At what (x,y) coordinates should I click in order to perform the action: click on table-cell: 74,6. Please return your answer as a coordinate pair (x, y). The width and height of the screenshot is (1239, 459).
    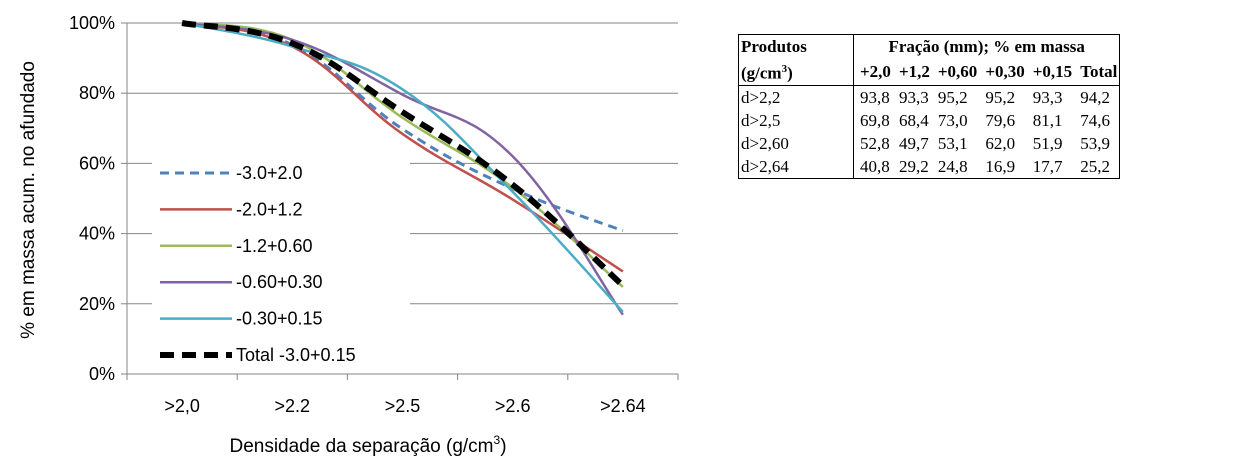
    Looking at the image, I should click on (1097, 120).